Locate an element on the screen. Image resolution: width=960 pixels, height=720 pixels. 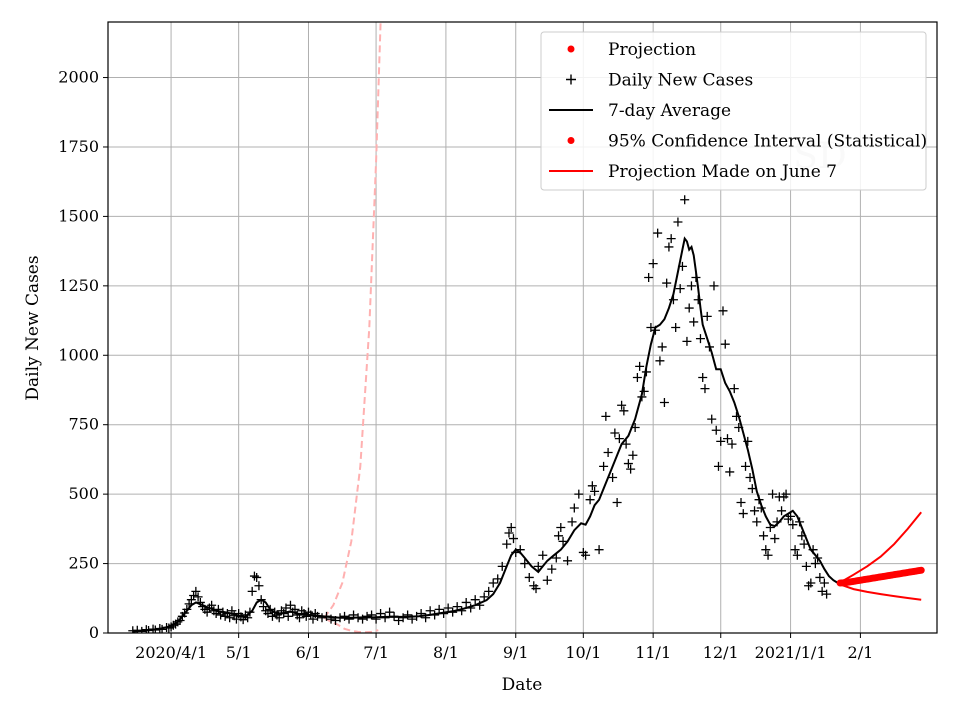
legend-entry-label: Projection is located at coordinates (652, 50).